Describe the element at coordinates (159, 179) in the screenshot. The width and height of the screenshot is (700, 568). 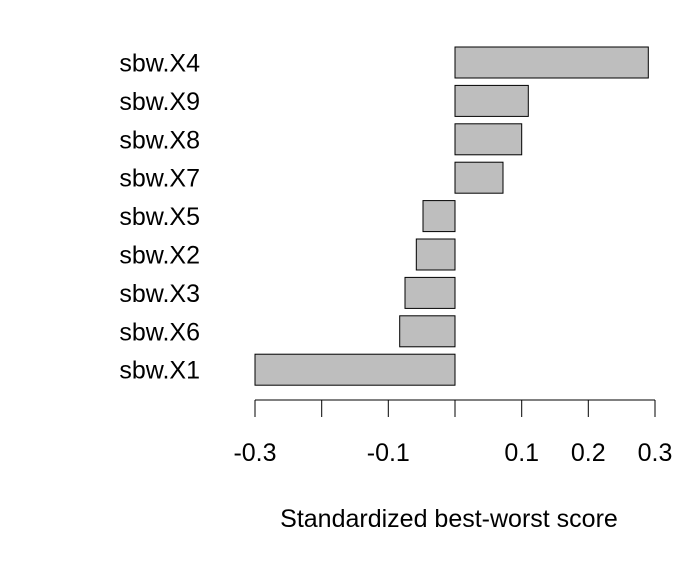
I see `category-label: sbw.X7` at that location.